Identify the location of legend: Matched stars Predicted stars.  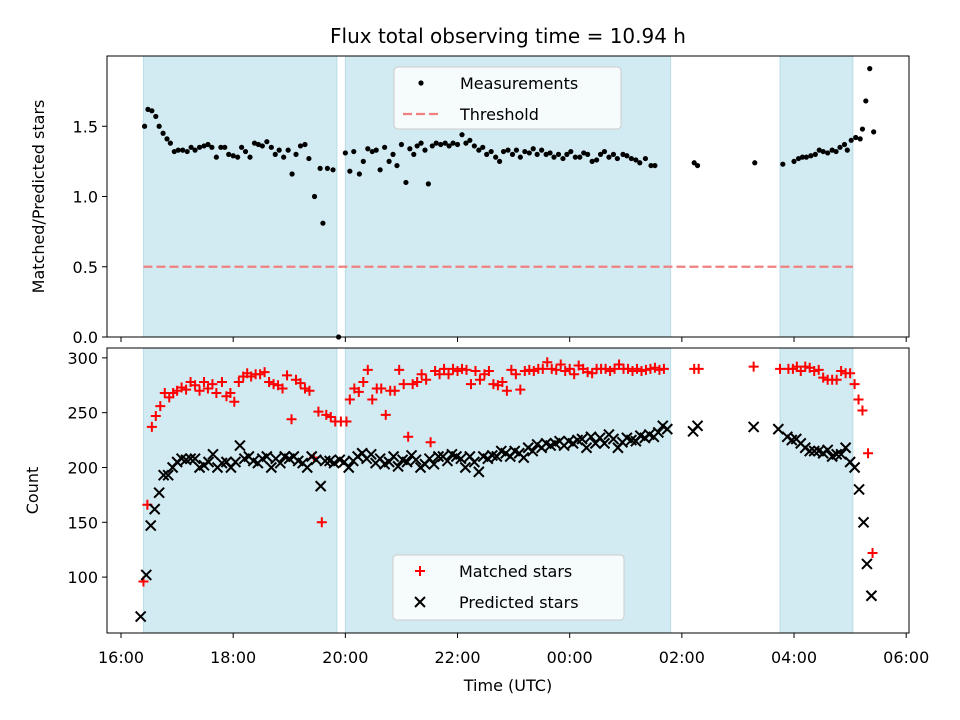
(508, 587).